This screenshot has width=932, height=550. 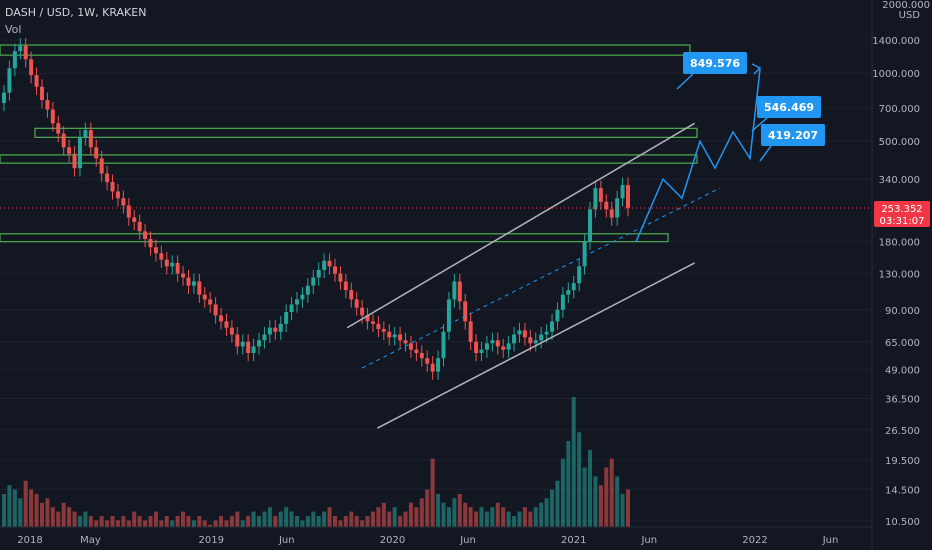 I want to click on bar-countdown: 03:31:07, so click(x=902, y=221).